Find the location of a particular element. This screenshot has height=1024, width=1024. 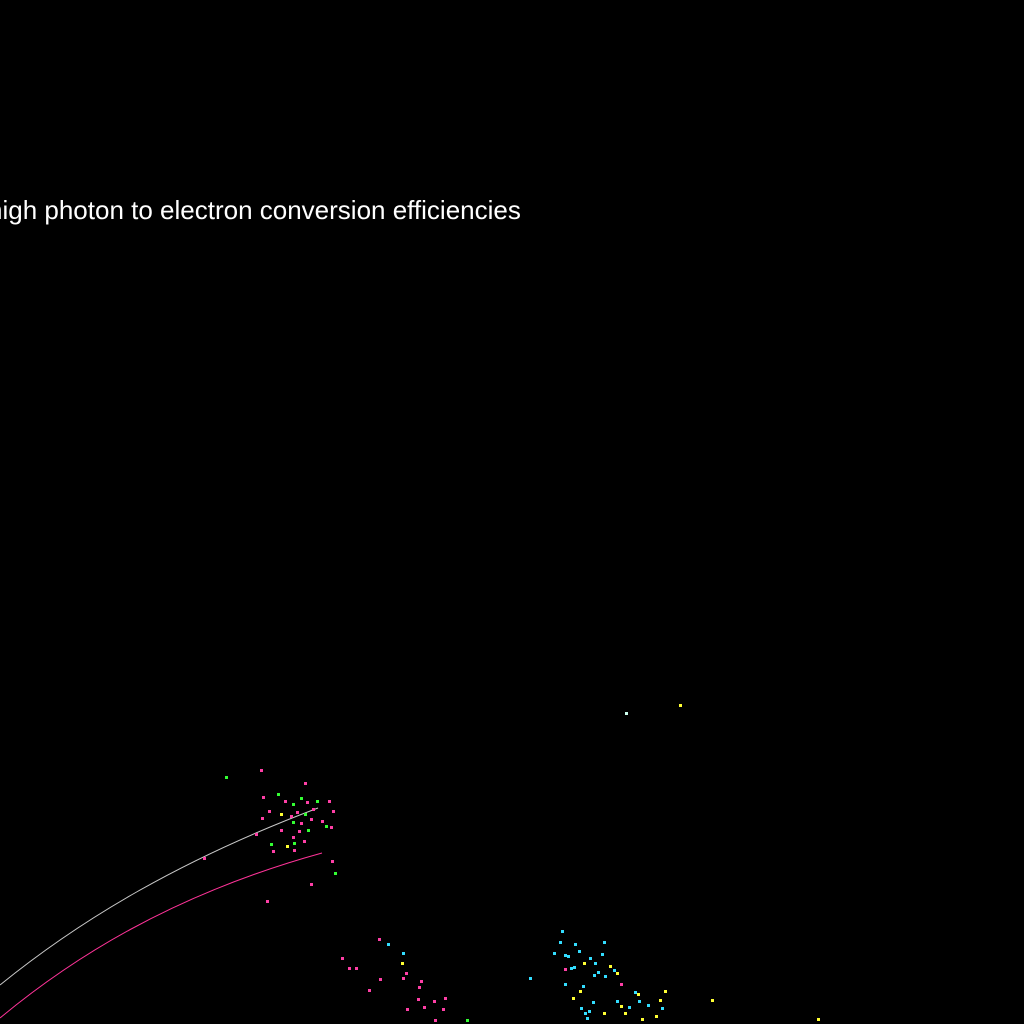

isolated-hits is located at coordinates (674, 862).